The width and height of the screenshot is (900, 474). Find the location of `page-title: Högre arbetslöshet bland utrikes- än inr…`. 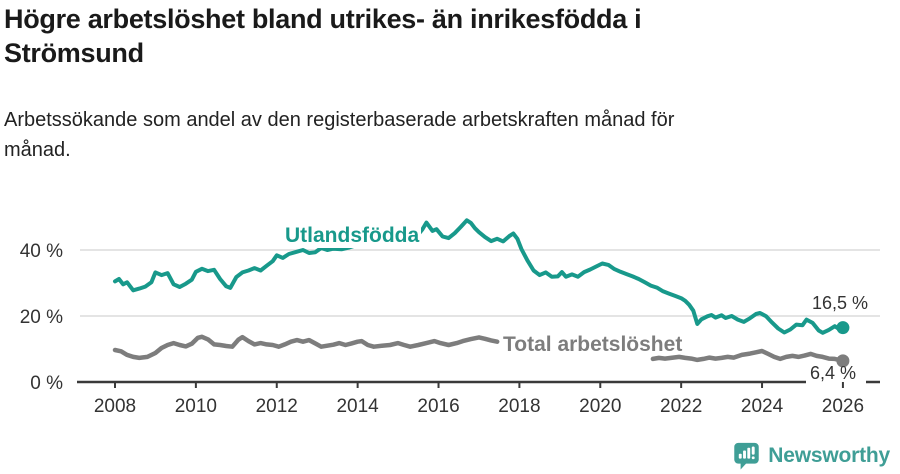

page-title: Högre arbetslöshet bland utrikes- än inr… is located at coordinates (434, 36).